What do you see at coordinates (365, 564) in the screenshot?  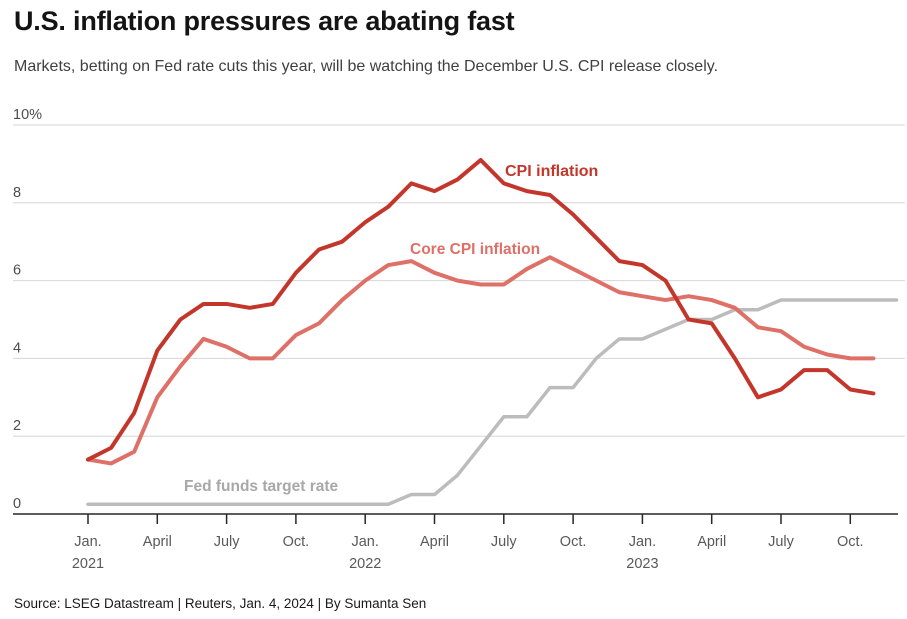 I see `x-axis-year-label: 2022` at bounding box center [365, 564].